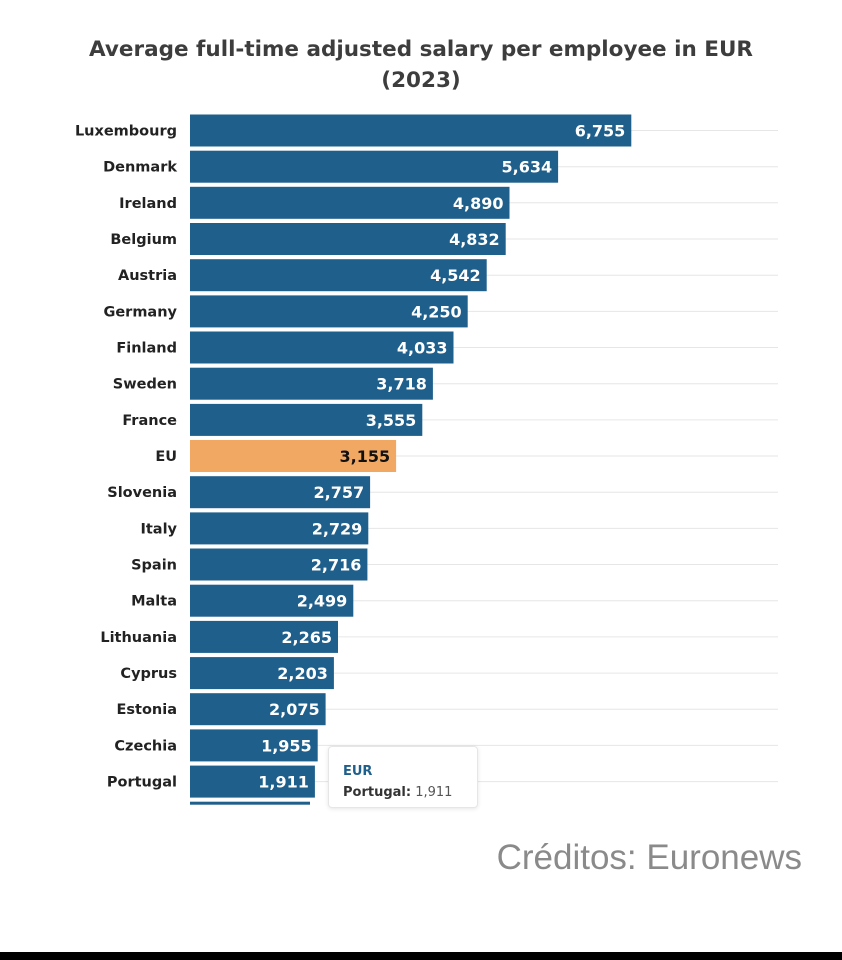 The height and width of the screenshot is (960, 842). What do you see at coordinates (154, 602) in the screenshot?
I see `category-label: Malta` at bounding box center [154, 602].